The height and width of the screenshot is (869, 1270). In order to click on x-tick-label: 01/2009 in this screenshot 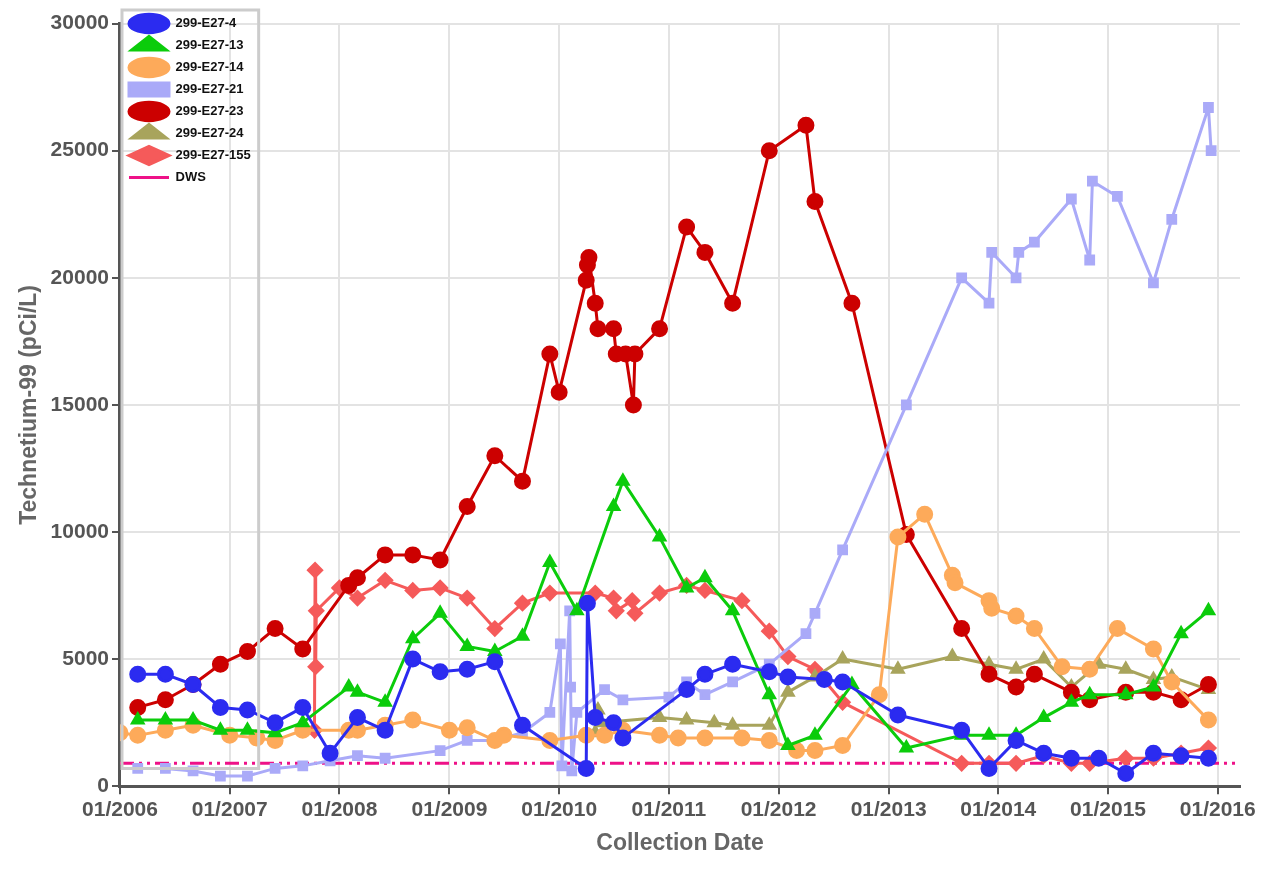, I will do `click(449, 808)`.